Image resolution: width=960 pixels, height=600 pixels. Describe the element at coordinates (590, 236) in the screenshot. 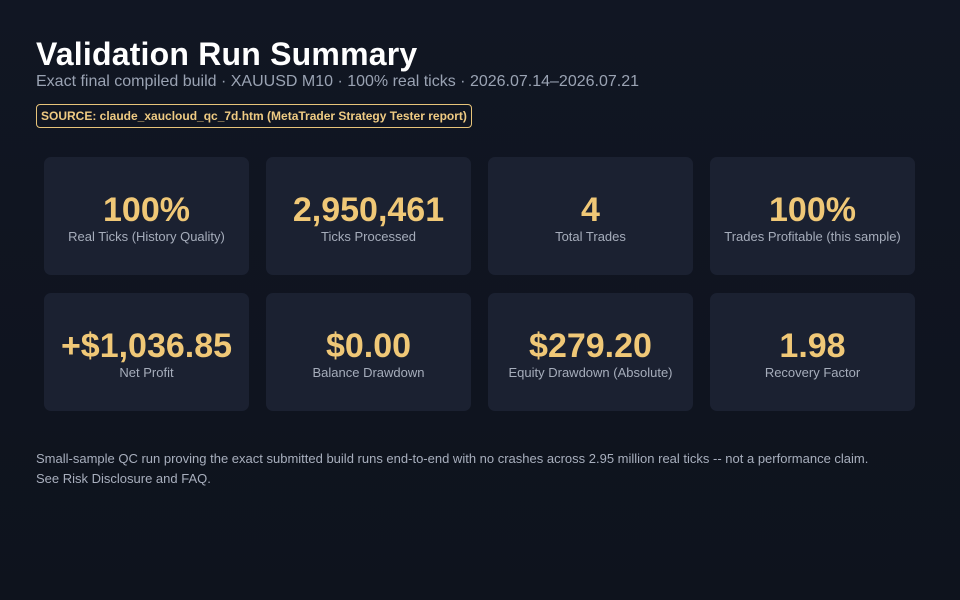

I see `metric-label: Total Trades` at that location.